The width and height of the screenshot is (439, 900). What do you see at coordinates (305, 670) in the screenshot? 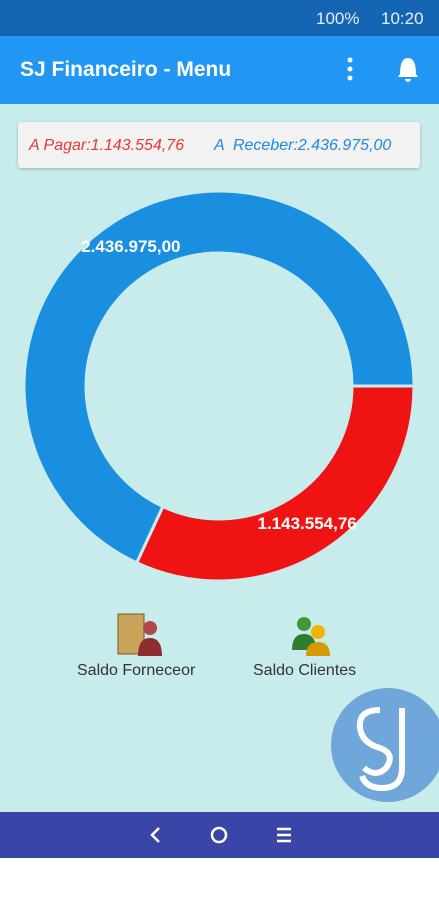
I see `menu-label: Saldo Clientes` at bounding box center [305, 670].